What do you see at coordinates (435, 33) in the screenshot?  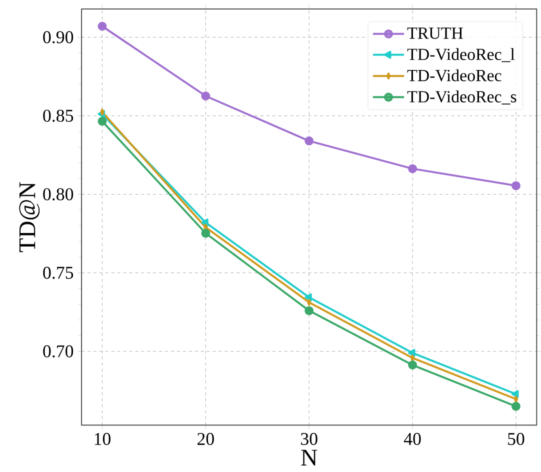 I see `legend-label: TRUTH` at bounding box center [435, 33].